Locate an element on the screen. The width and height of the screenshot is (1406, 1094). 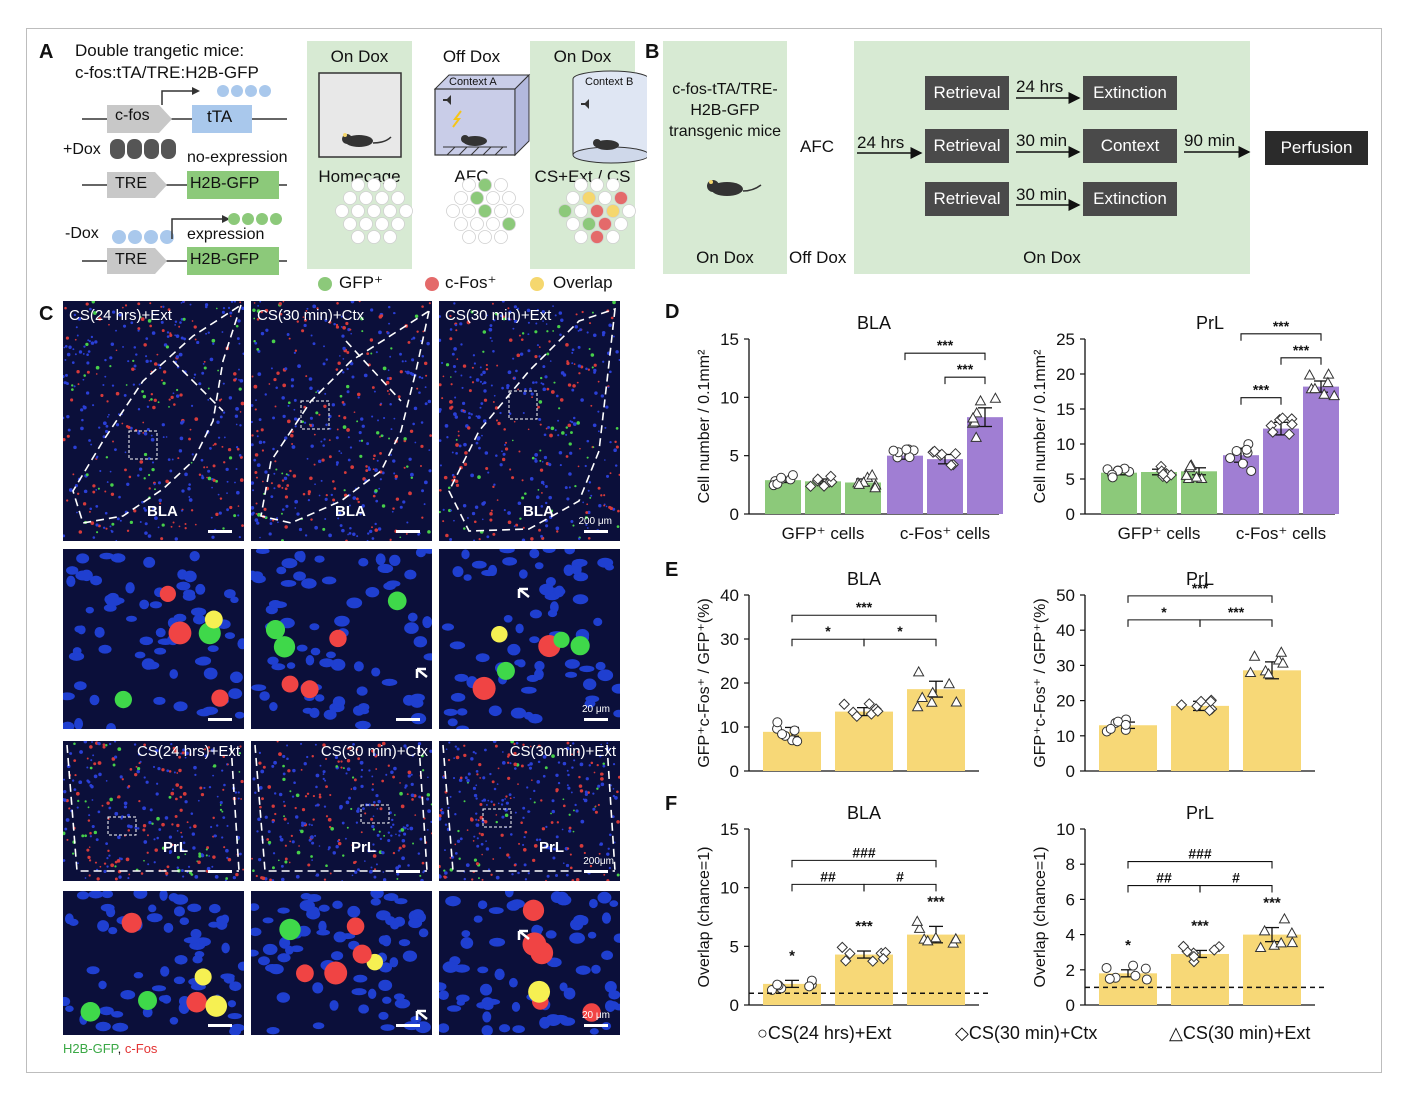
significance-label: ## is located at coordinates (1164, 878).